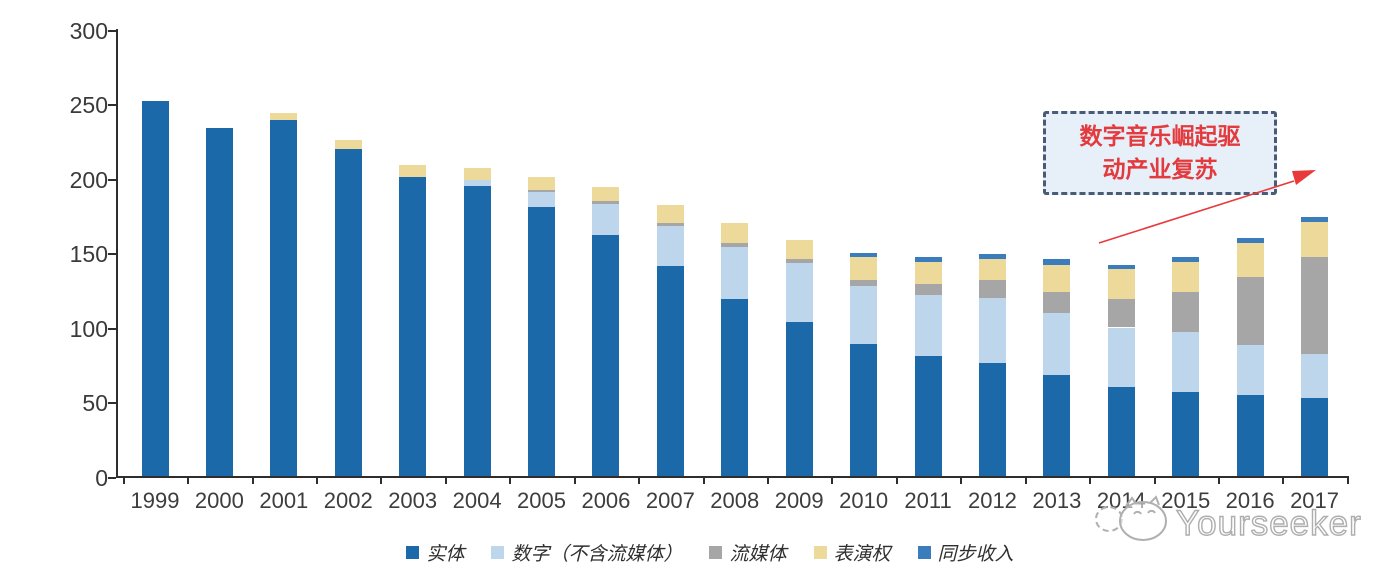 Image resolution: width=1398 pixels, height=582 pixels. Describe the element at coordinates (1160, 136) in the screenshot. I see `annotation-text-line1: 数字音乐崛起驱` at that location.